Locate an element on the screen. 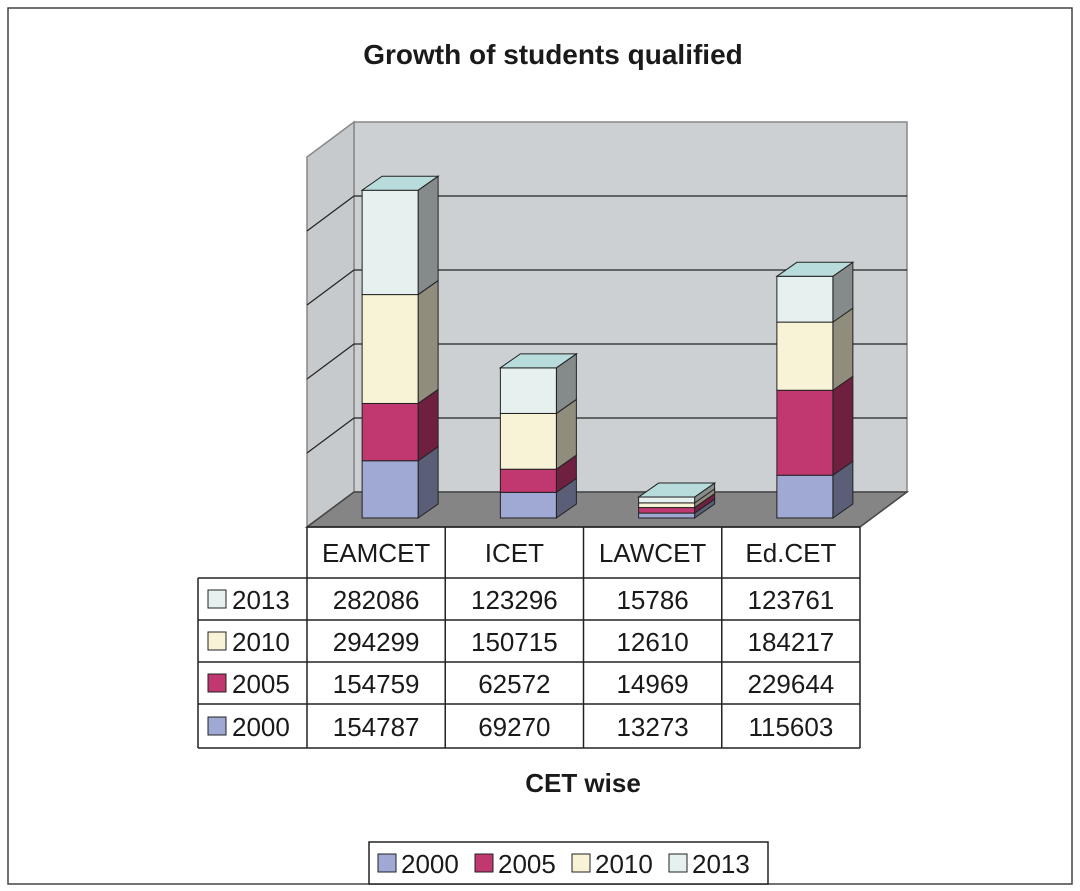 The width and height of the screenshot is (1080, 891). table-value: 15786 is located at coordinates (652, 600).